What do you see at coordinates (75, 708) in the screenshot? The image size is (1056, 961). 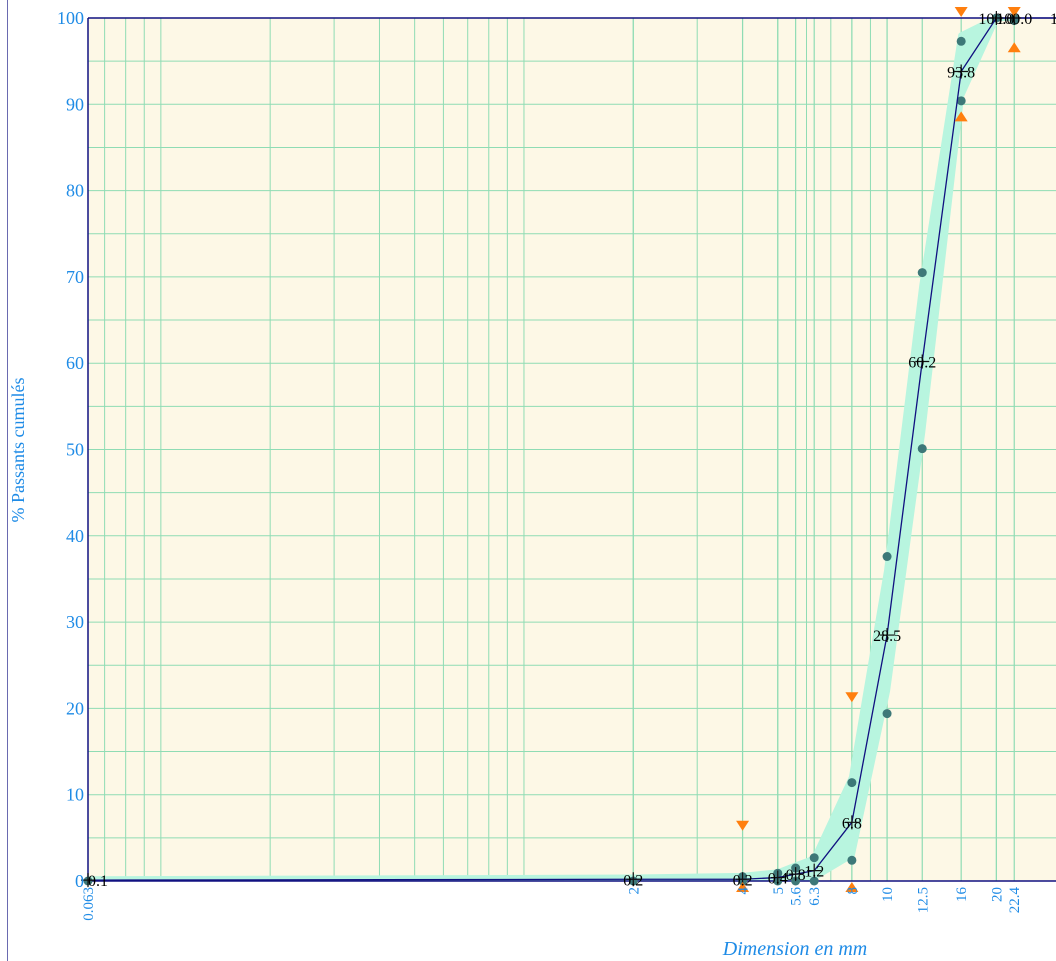 I see `y-tick-label: 20` at bounding box center [75, 708].